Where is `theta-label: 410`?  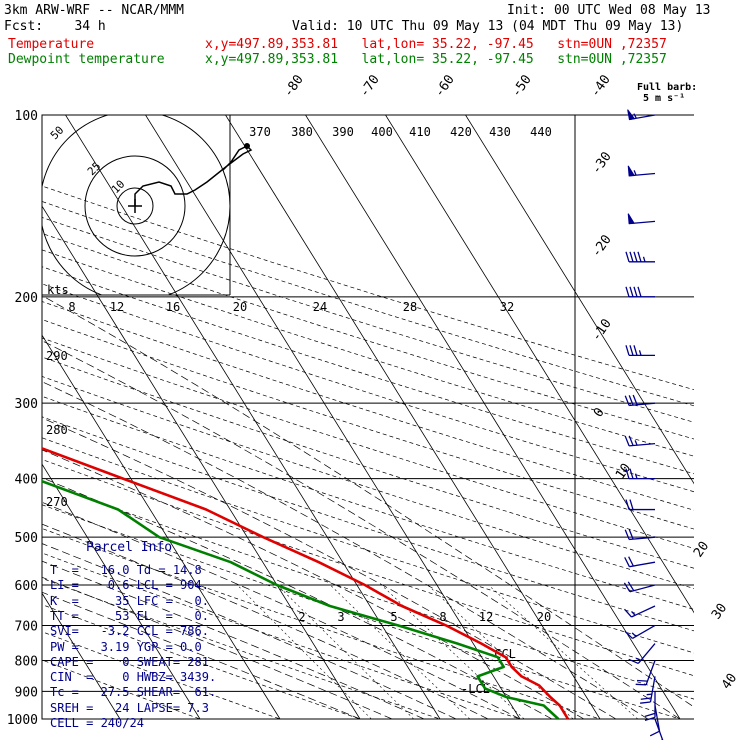
theta-label: 410 is located at coordinates (420, 132).